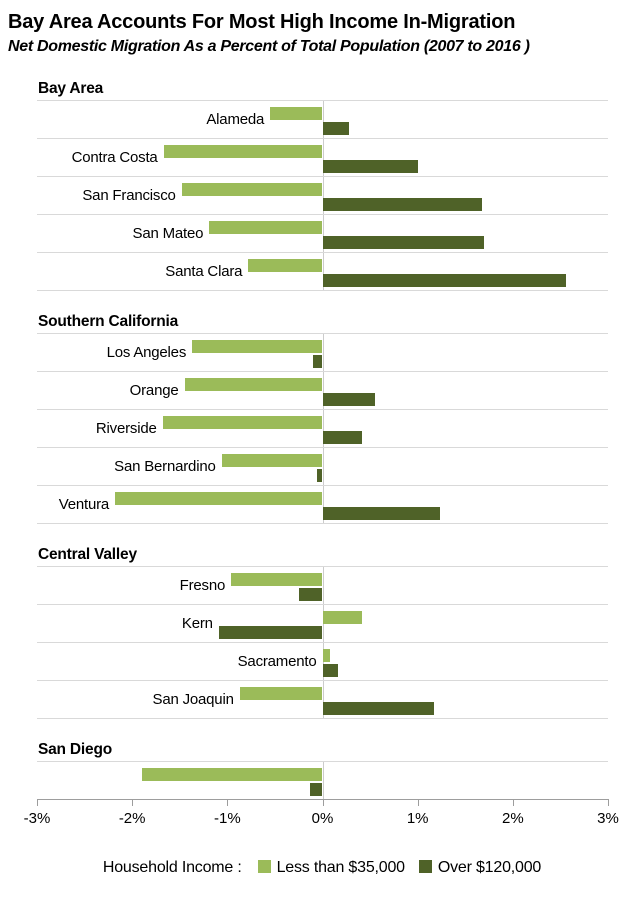 This screenshot has height=899, width=644. I want to click on section-header: Southern California, so click(108, 321).